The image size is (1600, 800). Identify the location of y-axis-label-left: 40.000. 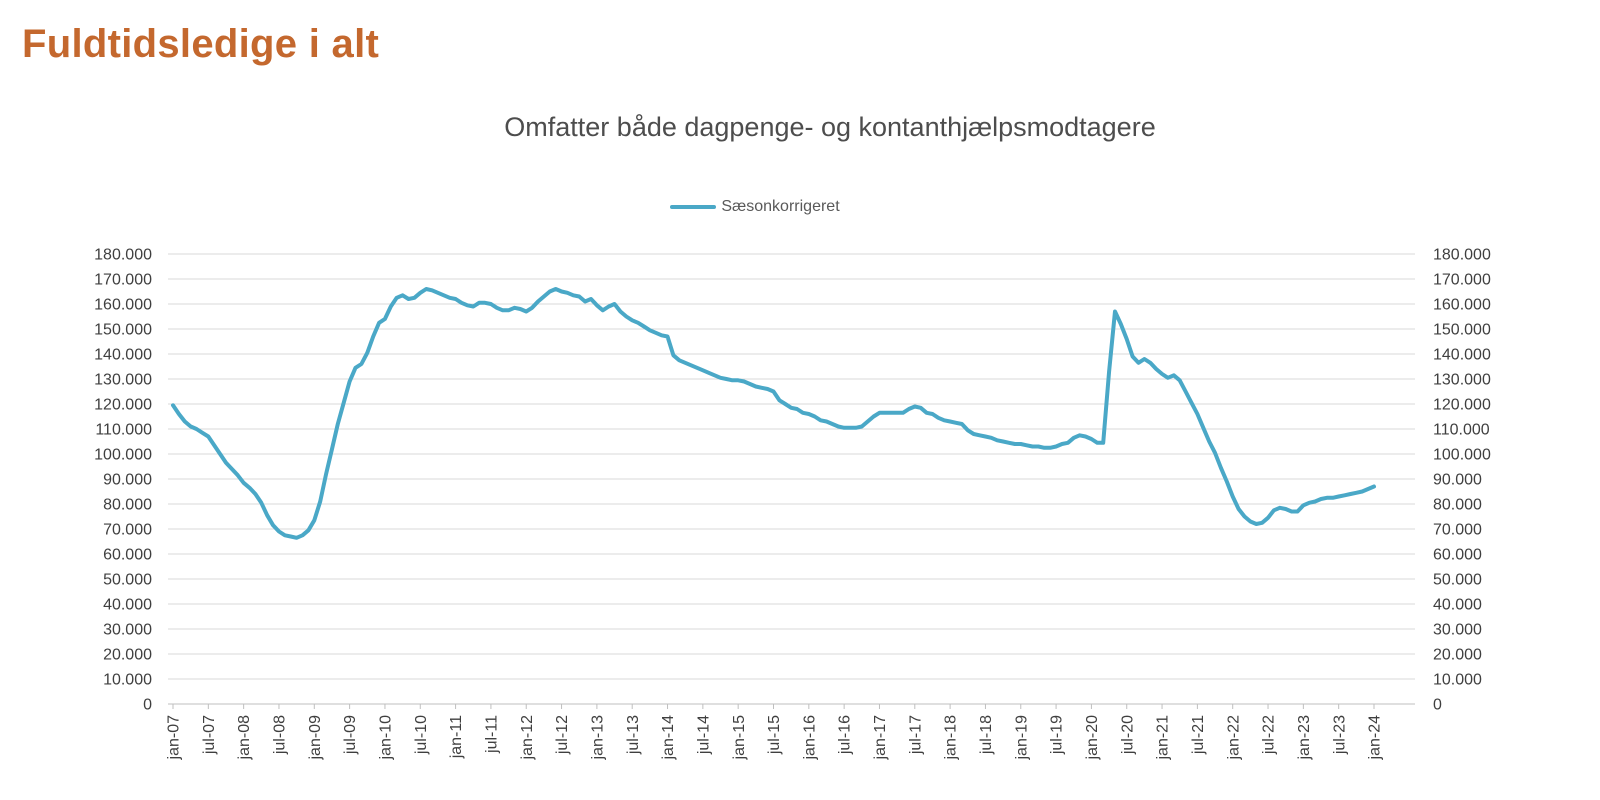
(127, 605).